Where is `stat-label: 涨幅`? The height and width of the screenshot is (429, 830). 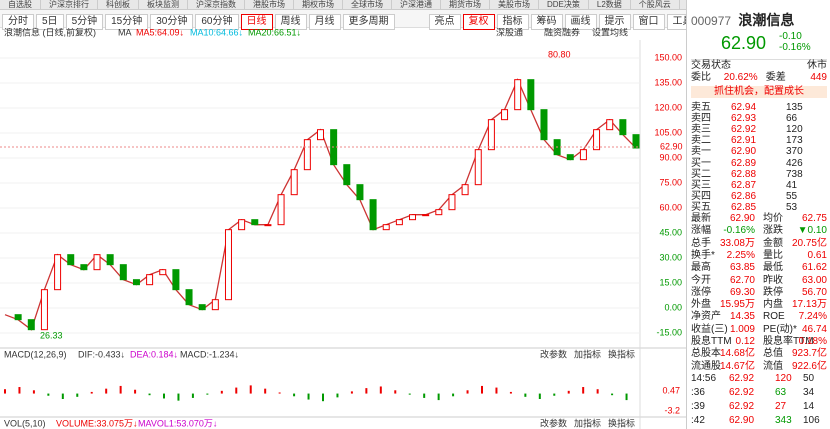
stat-label: 涨幅 is located at coordinates (701, 231).